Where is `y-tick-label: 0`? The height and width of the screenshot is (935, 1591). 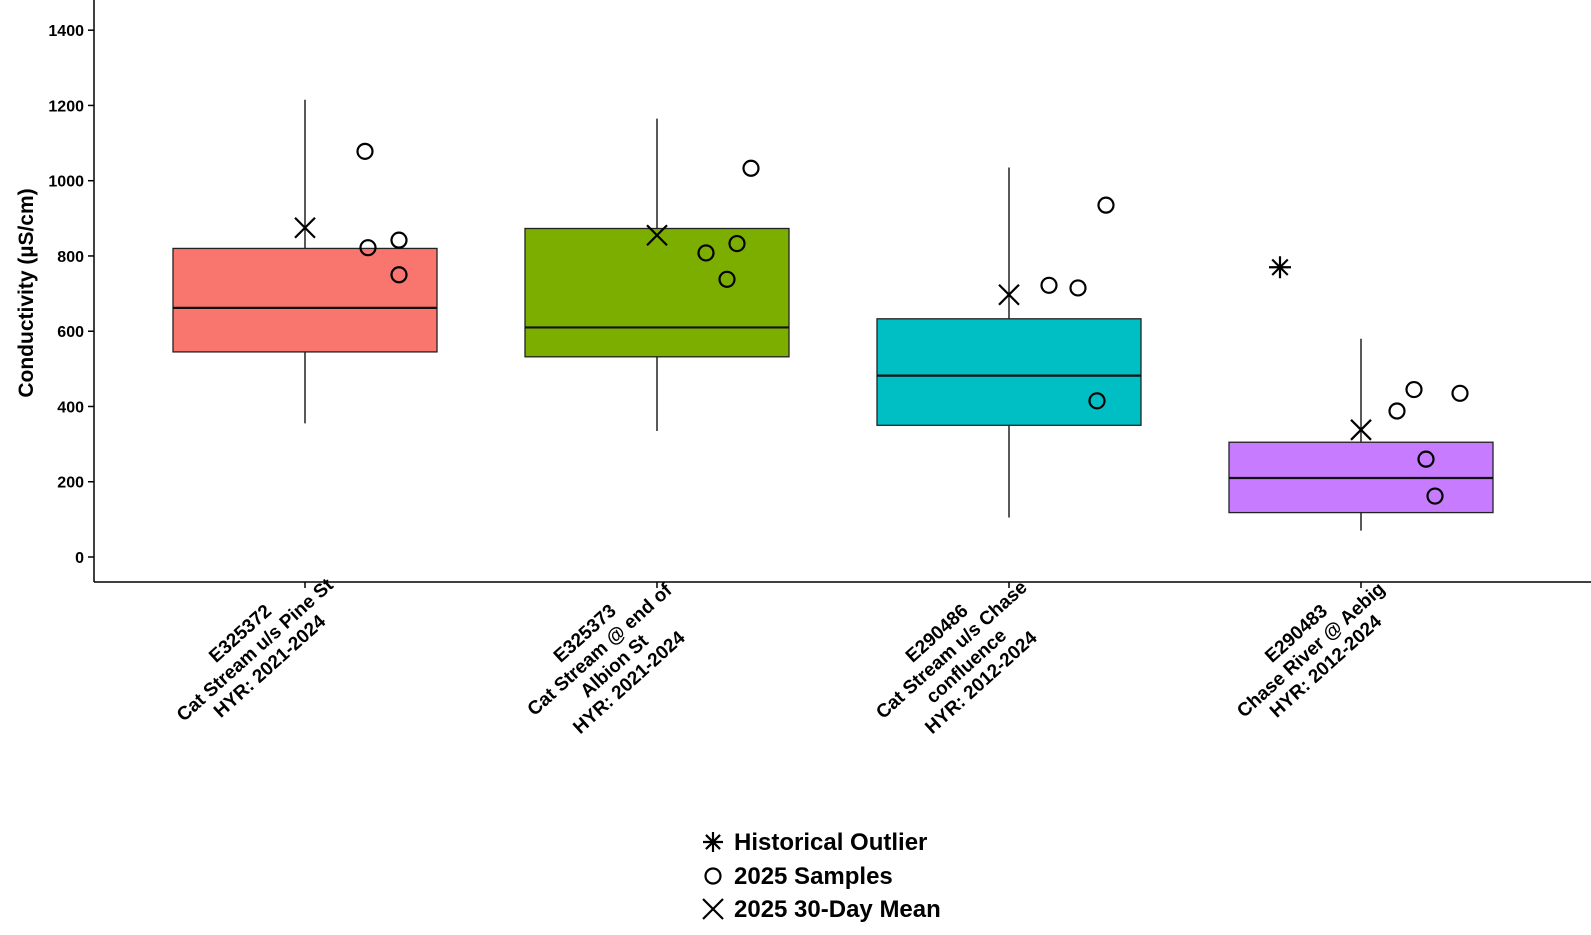
y-tick-label: 0 is located at coordinates (79, 558).